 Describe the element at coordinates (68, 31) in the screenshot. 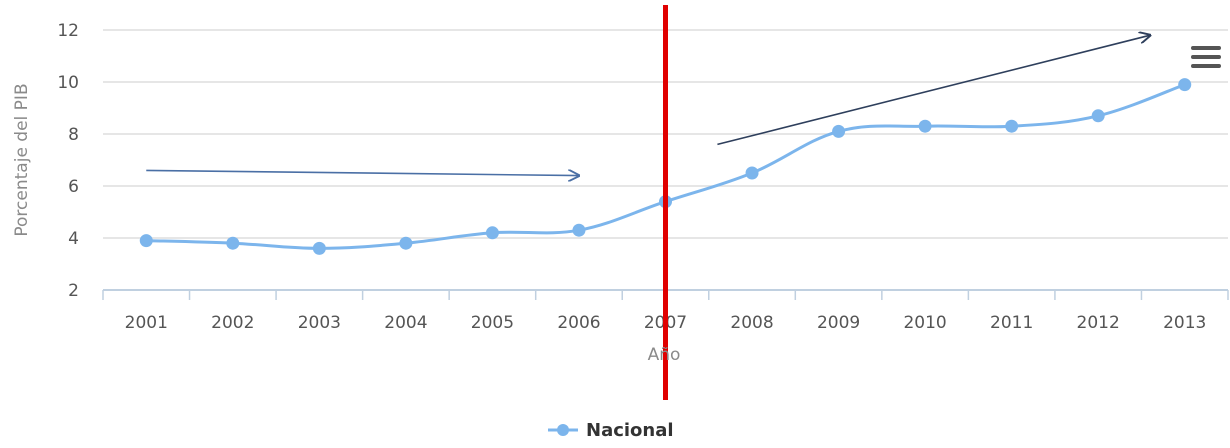

I see `y-tick-label: 12` at that location.